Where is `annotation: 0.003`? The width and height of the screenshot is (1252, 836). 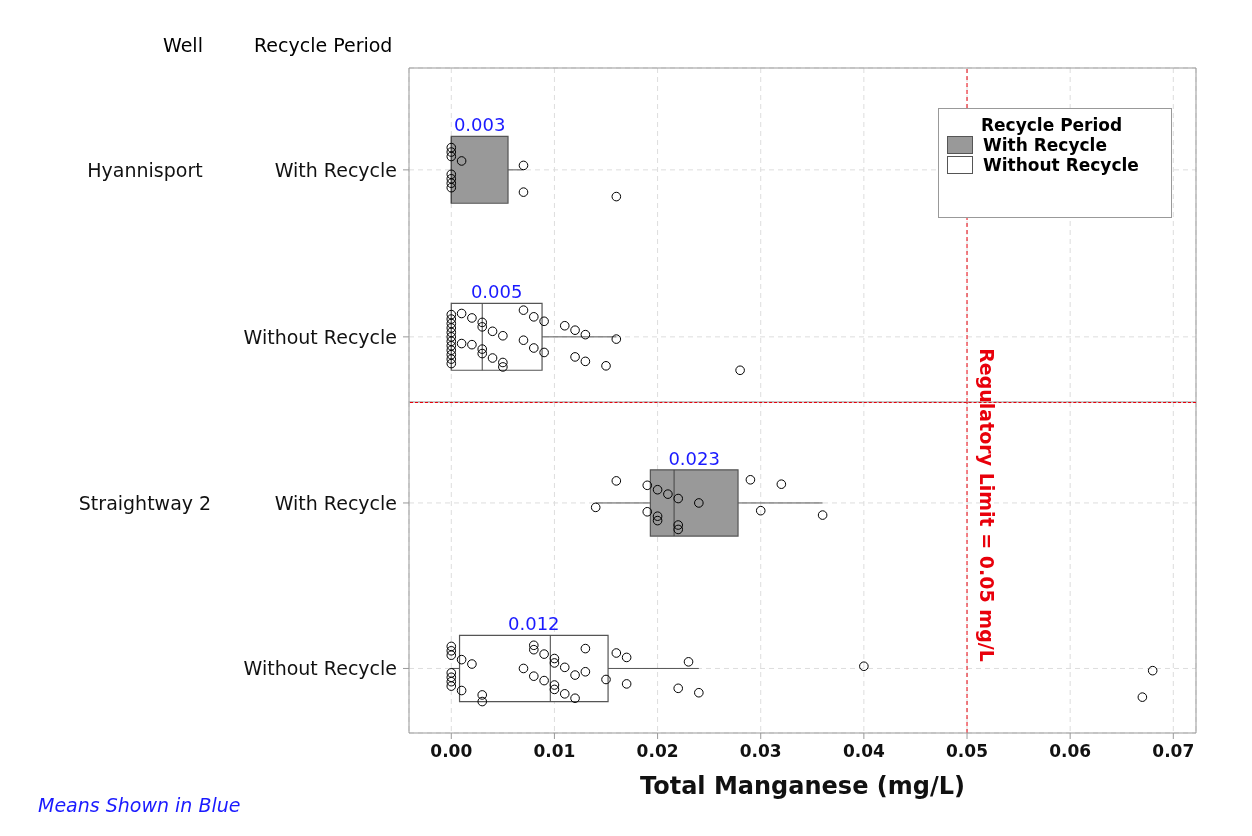
annotation: 0.003 is located at coordinates (479, 125).